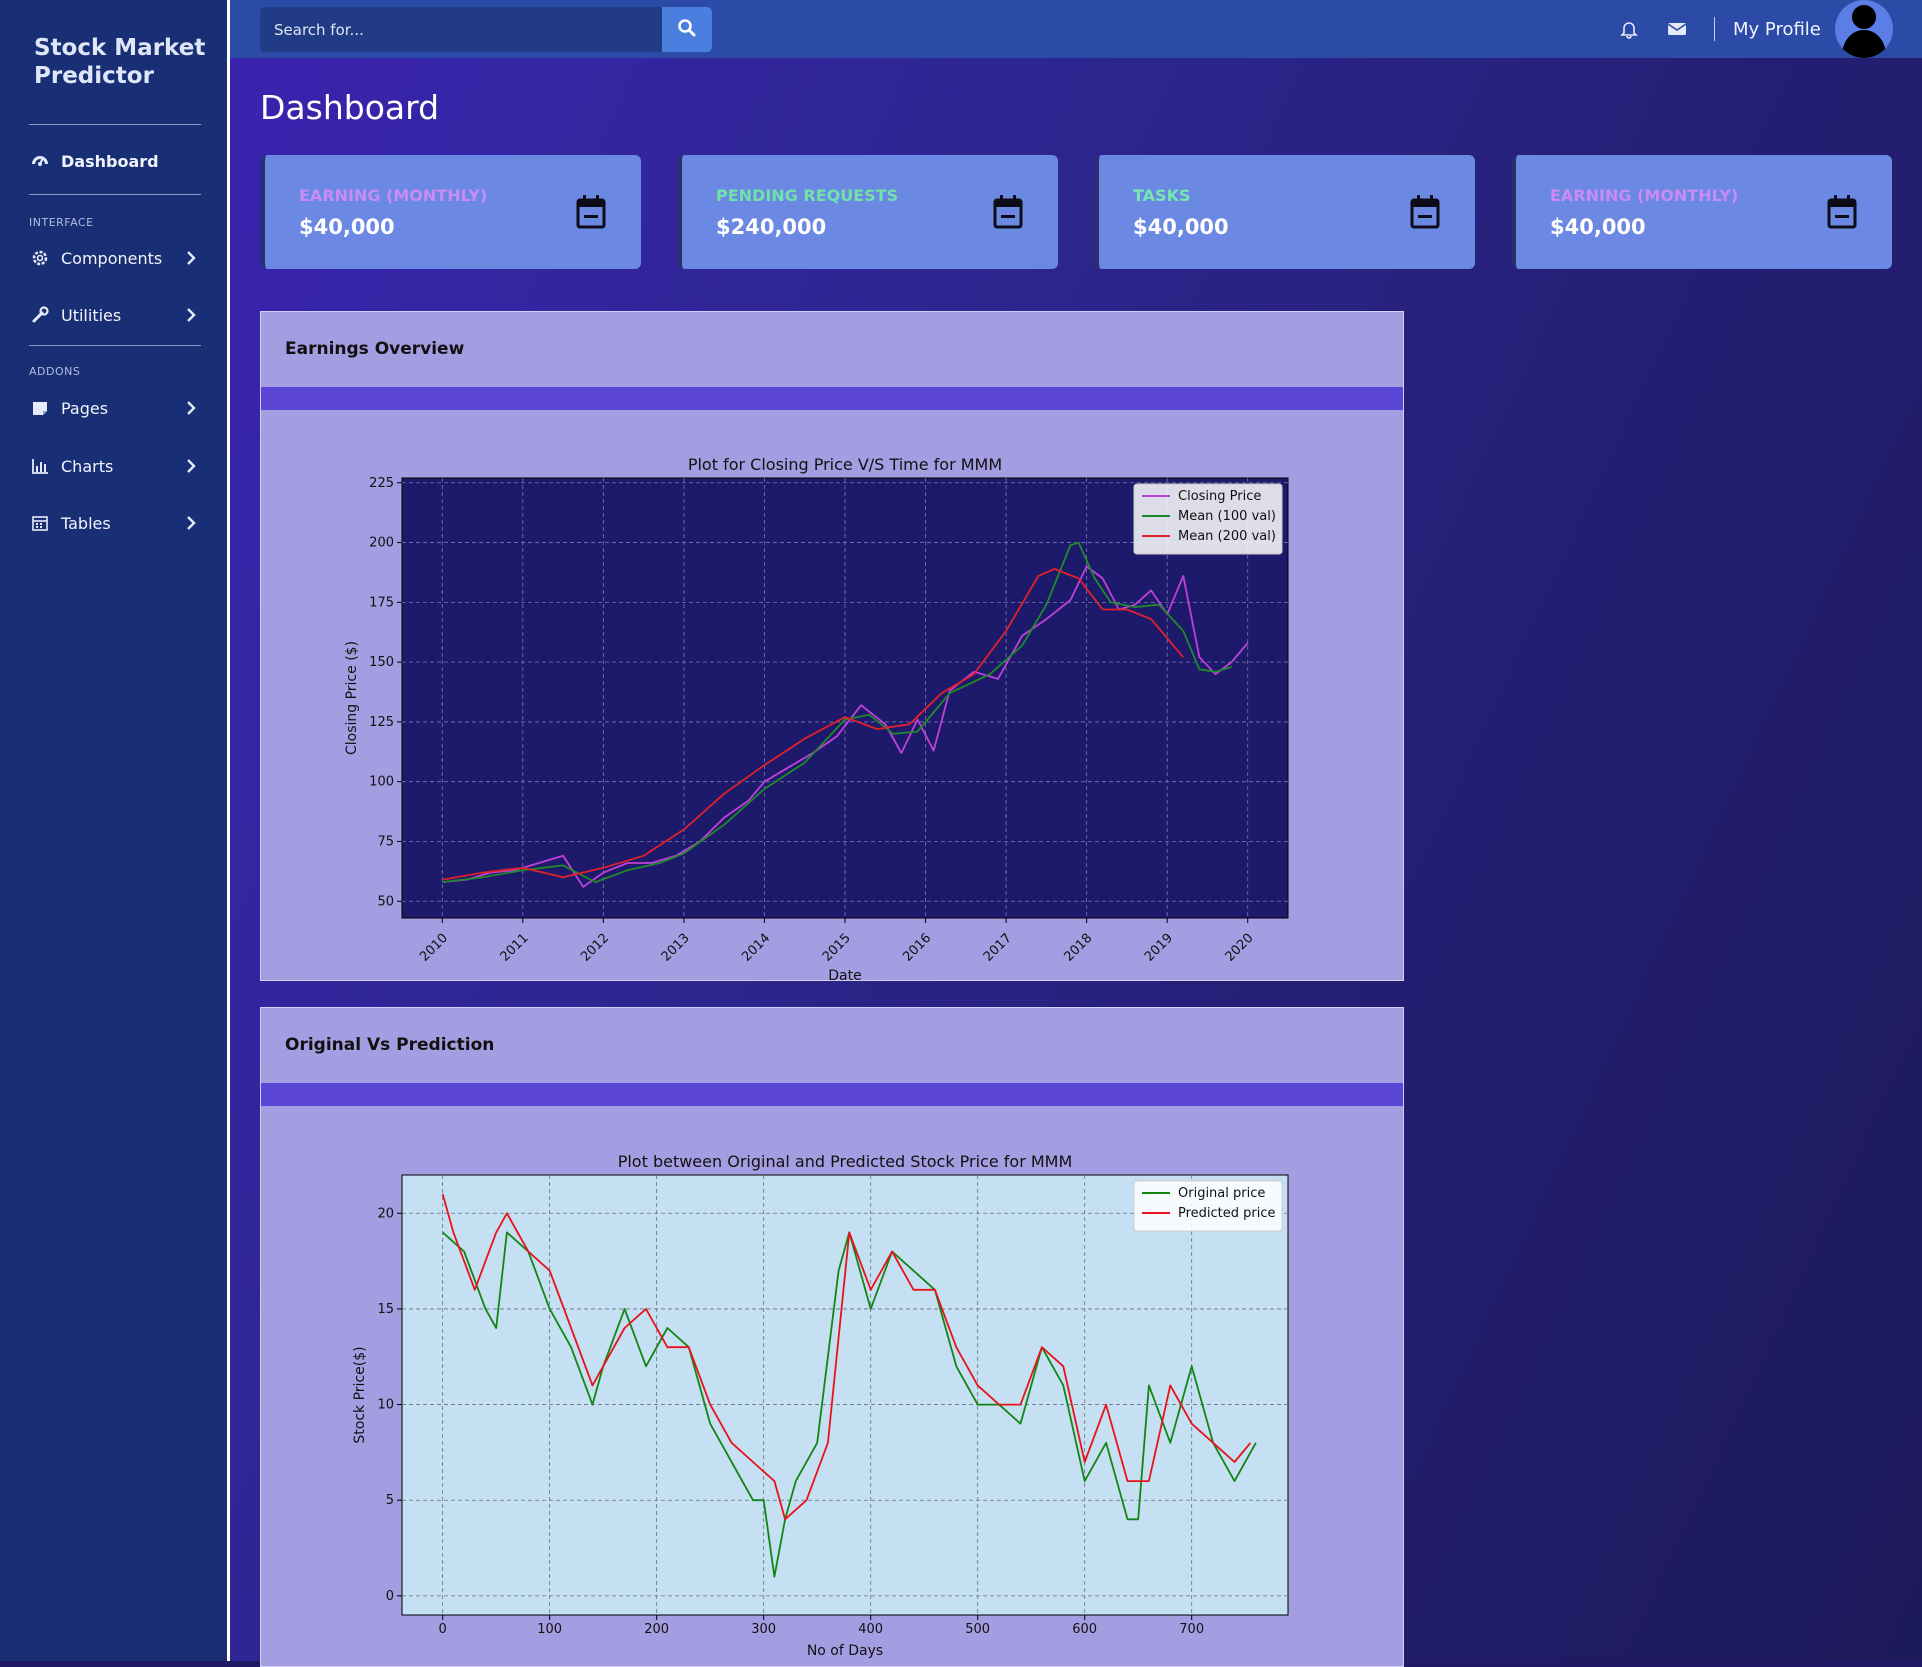 The width and height of the screenshot is (1922, 1667). What do you see at coordinates (763, 1629) in the screenshot?
I see `x-tick-label: 300` at bounding box center [763, 1629].